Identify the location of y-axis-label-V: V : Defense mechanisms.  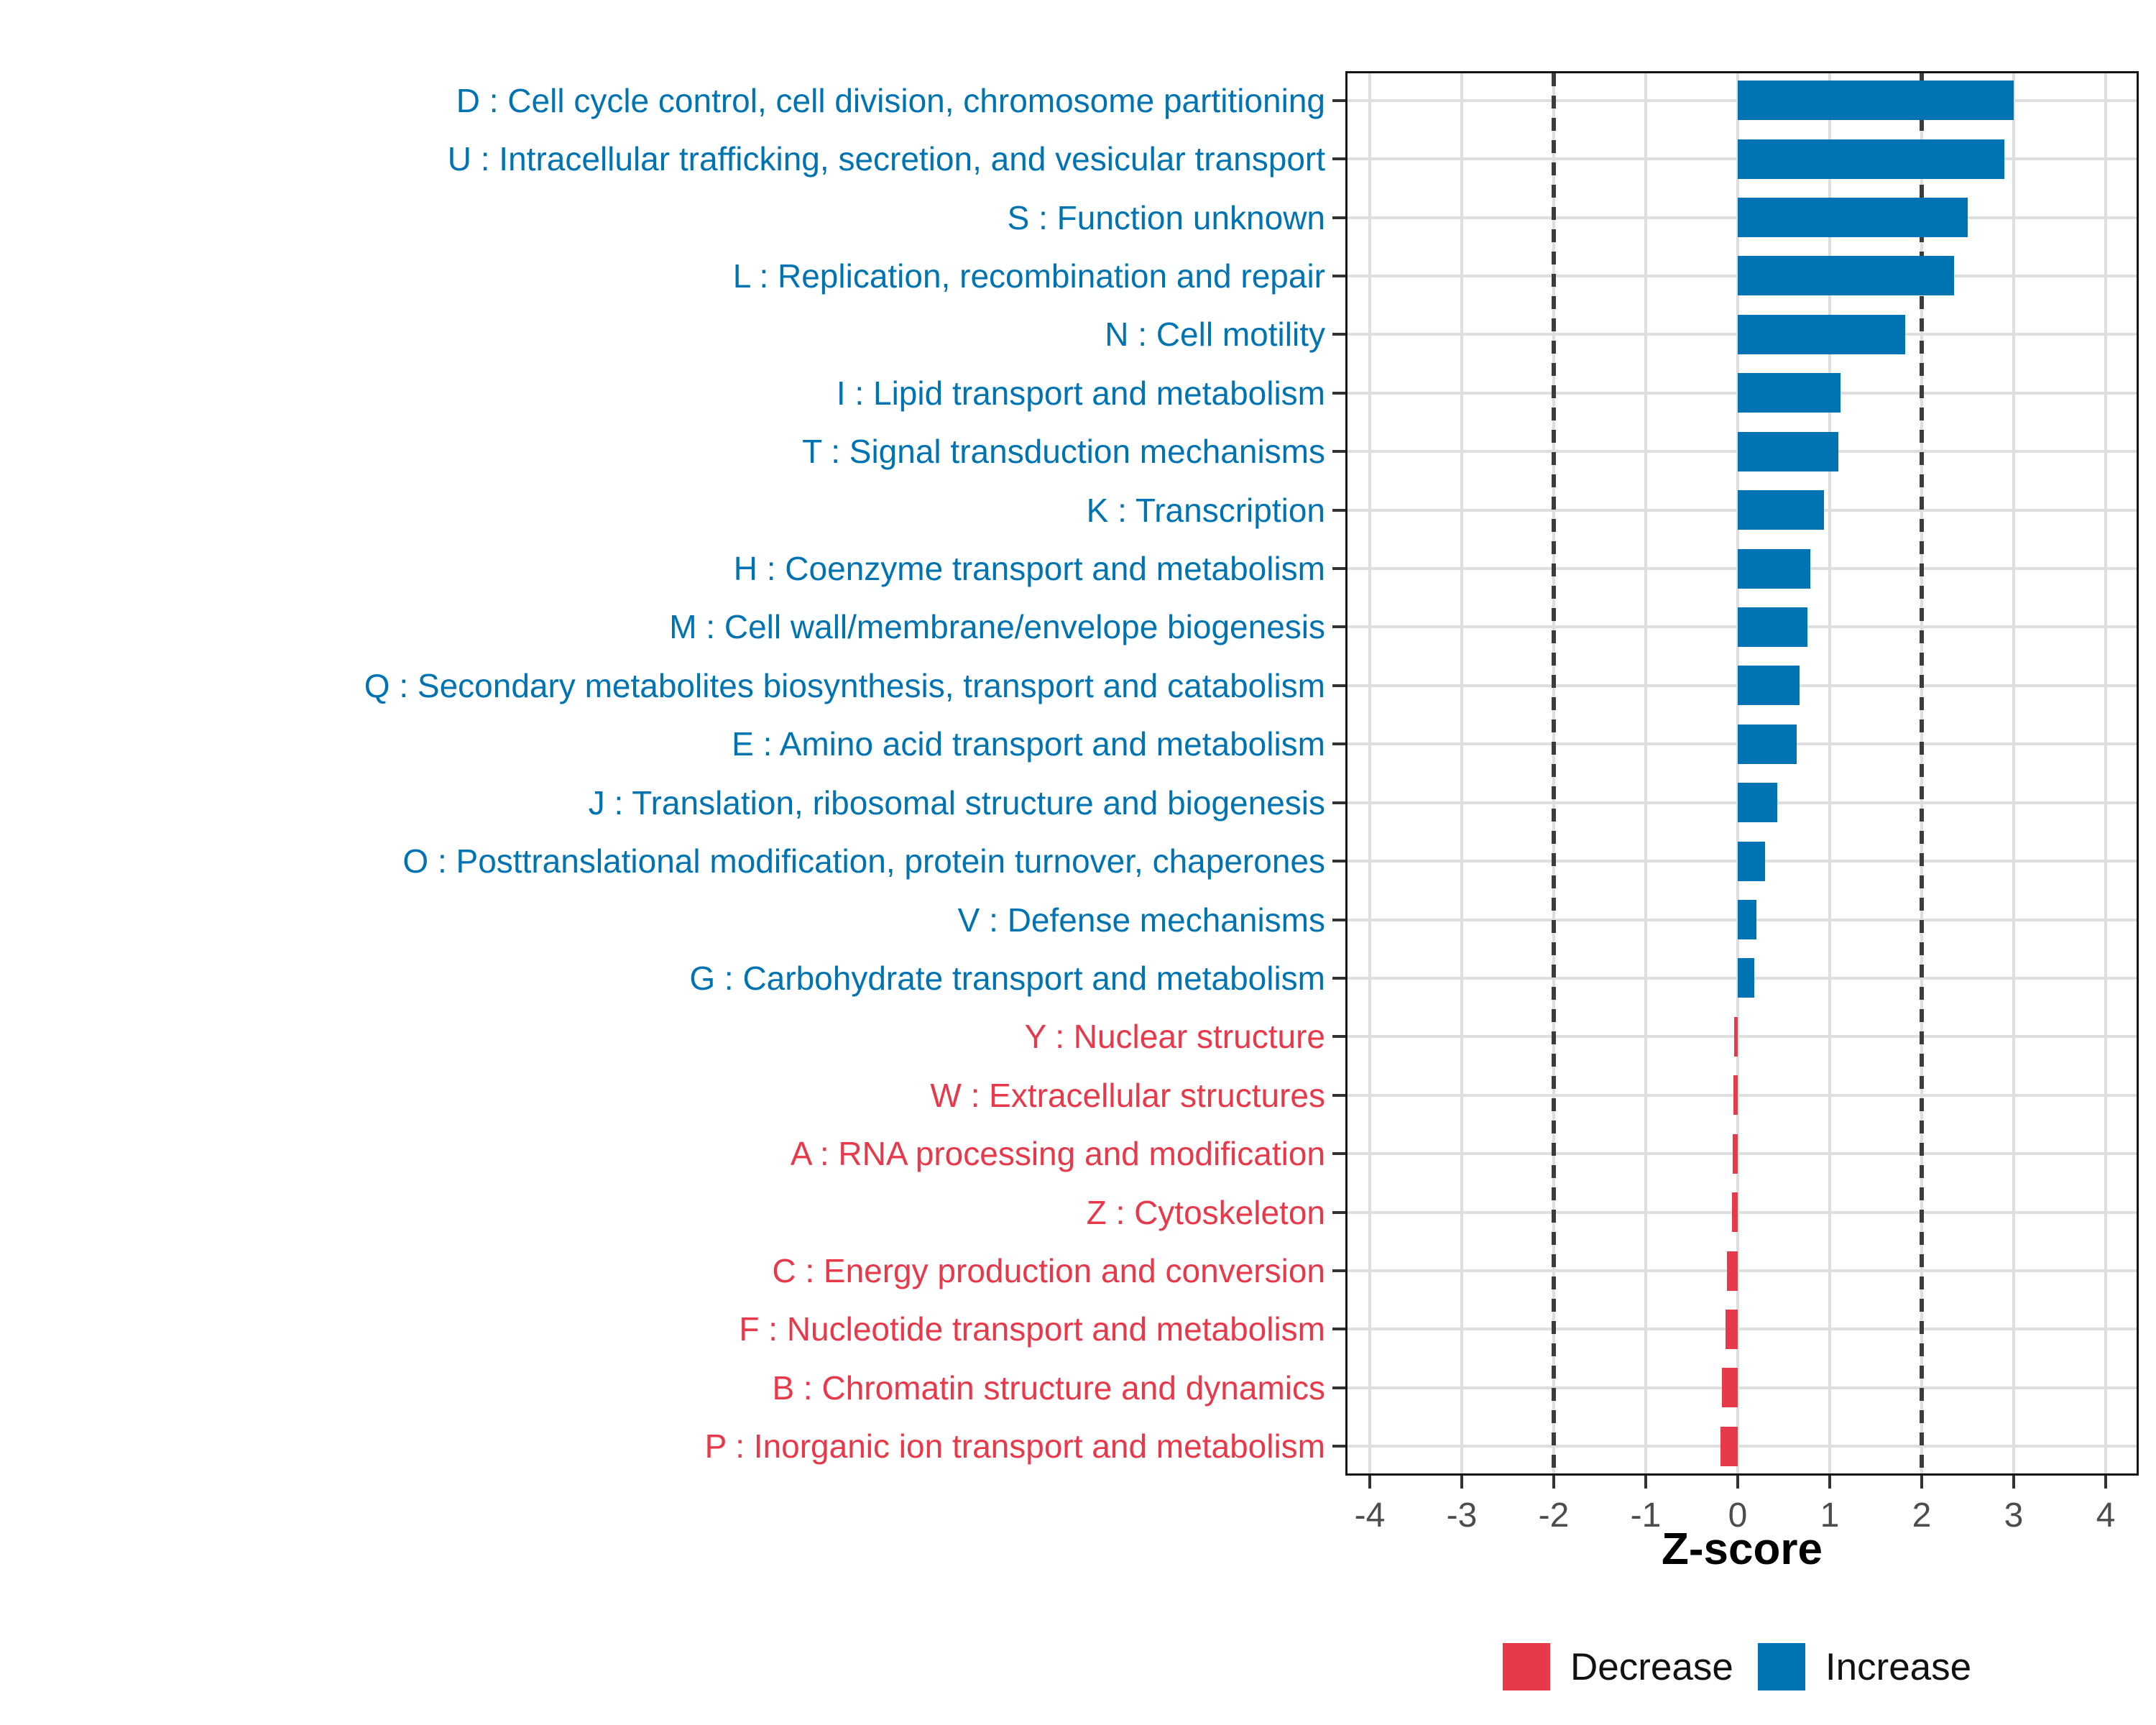
(1141, 920).